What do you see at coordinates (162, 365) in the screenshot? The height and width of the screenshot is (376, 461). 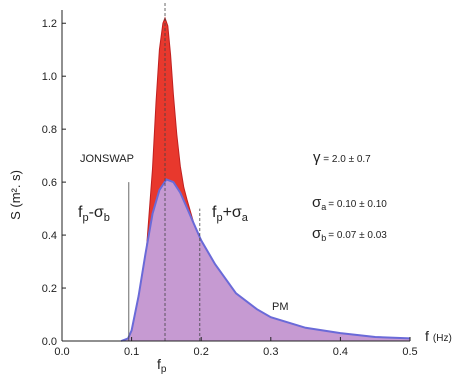 I see `fp-axis-label: fp` at bounding box center [162, 365].